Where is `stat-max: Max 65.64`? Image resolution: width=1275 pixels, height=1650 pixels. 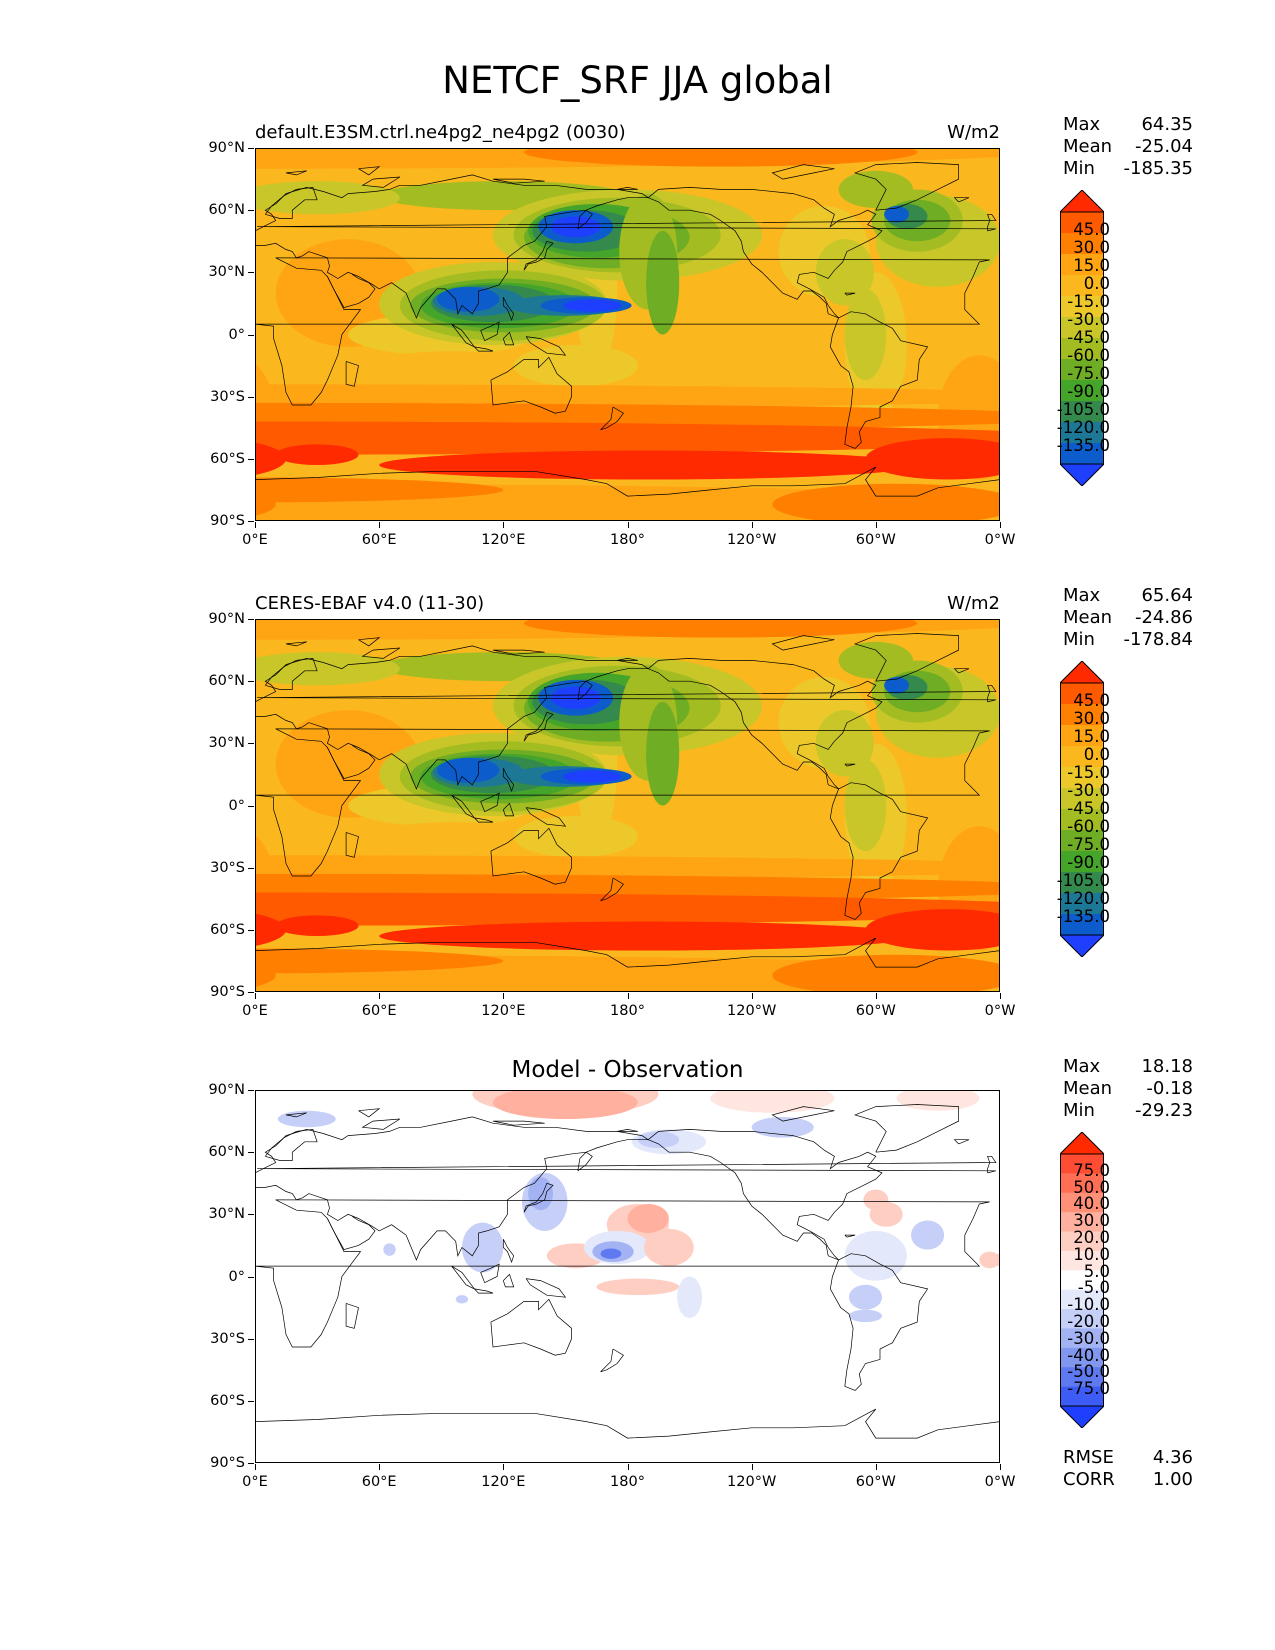 stat-max: Max 65.64 is located at coordinates (1128, 595).